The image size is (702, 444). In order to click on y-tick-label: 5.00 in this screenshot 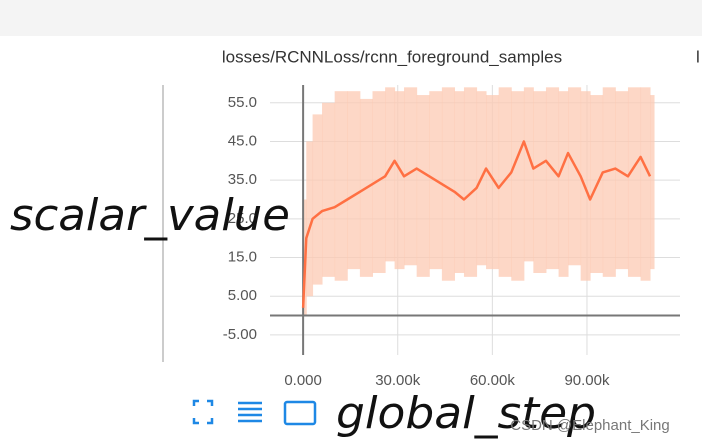, I will do `click(242, 295)`.